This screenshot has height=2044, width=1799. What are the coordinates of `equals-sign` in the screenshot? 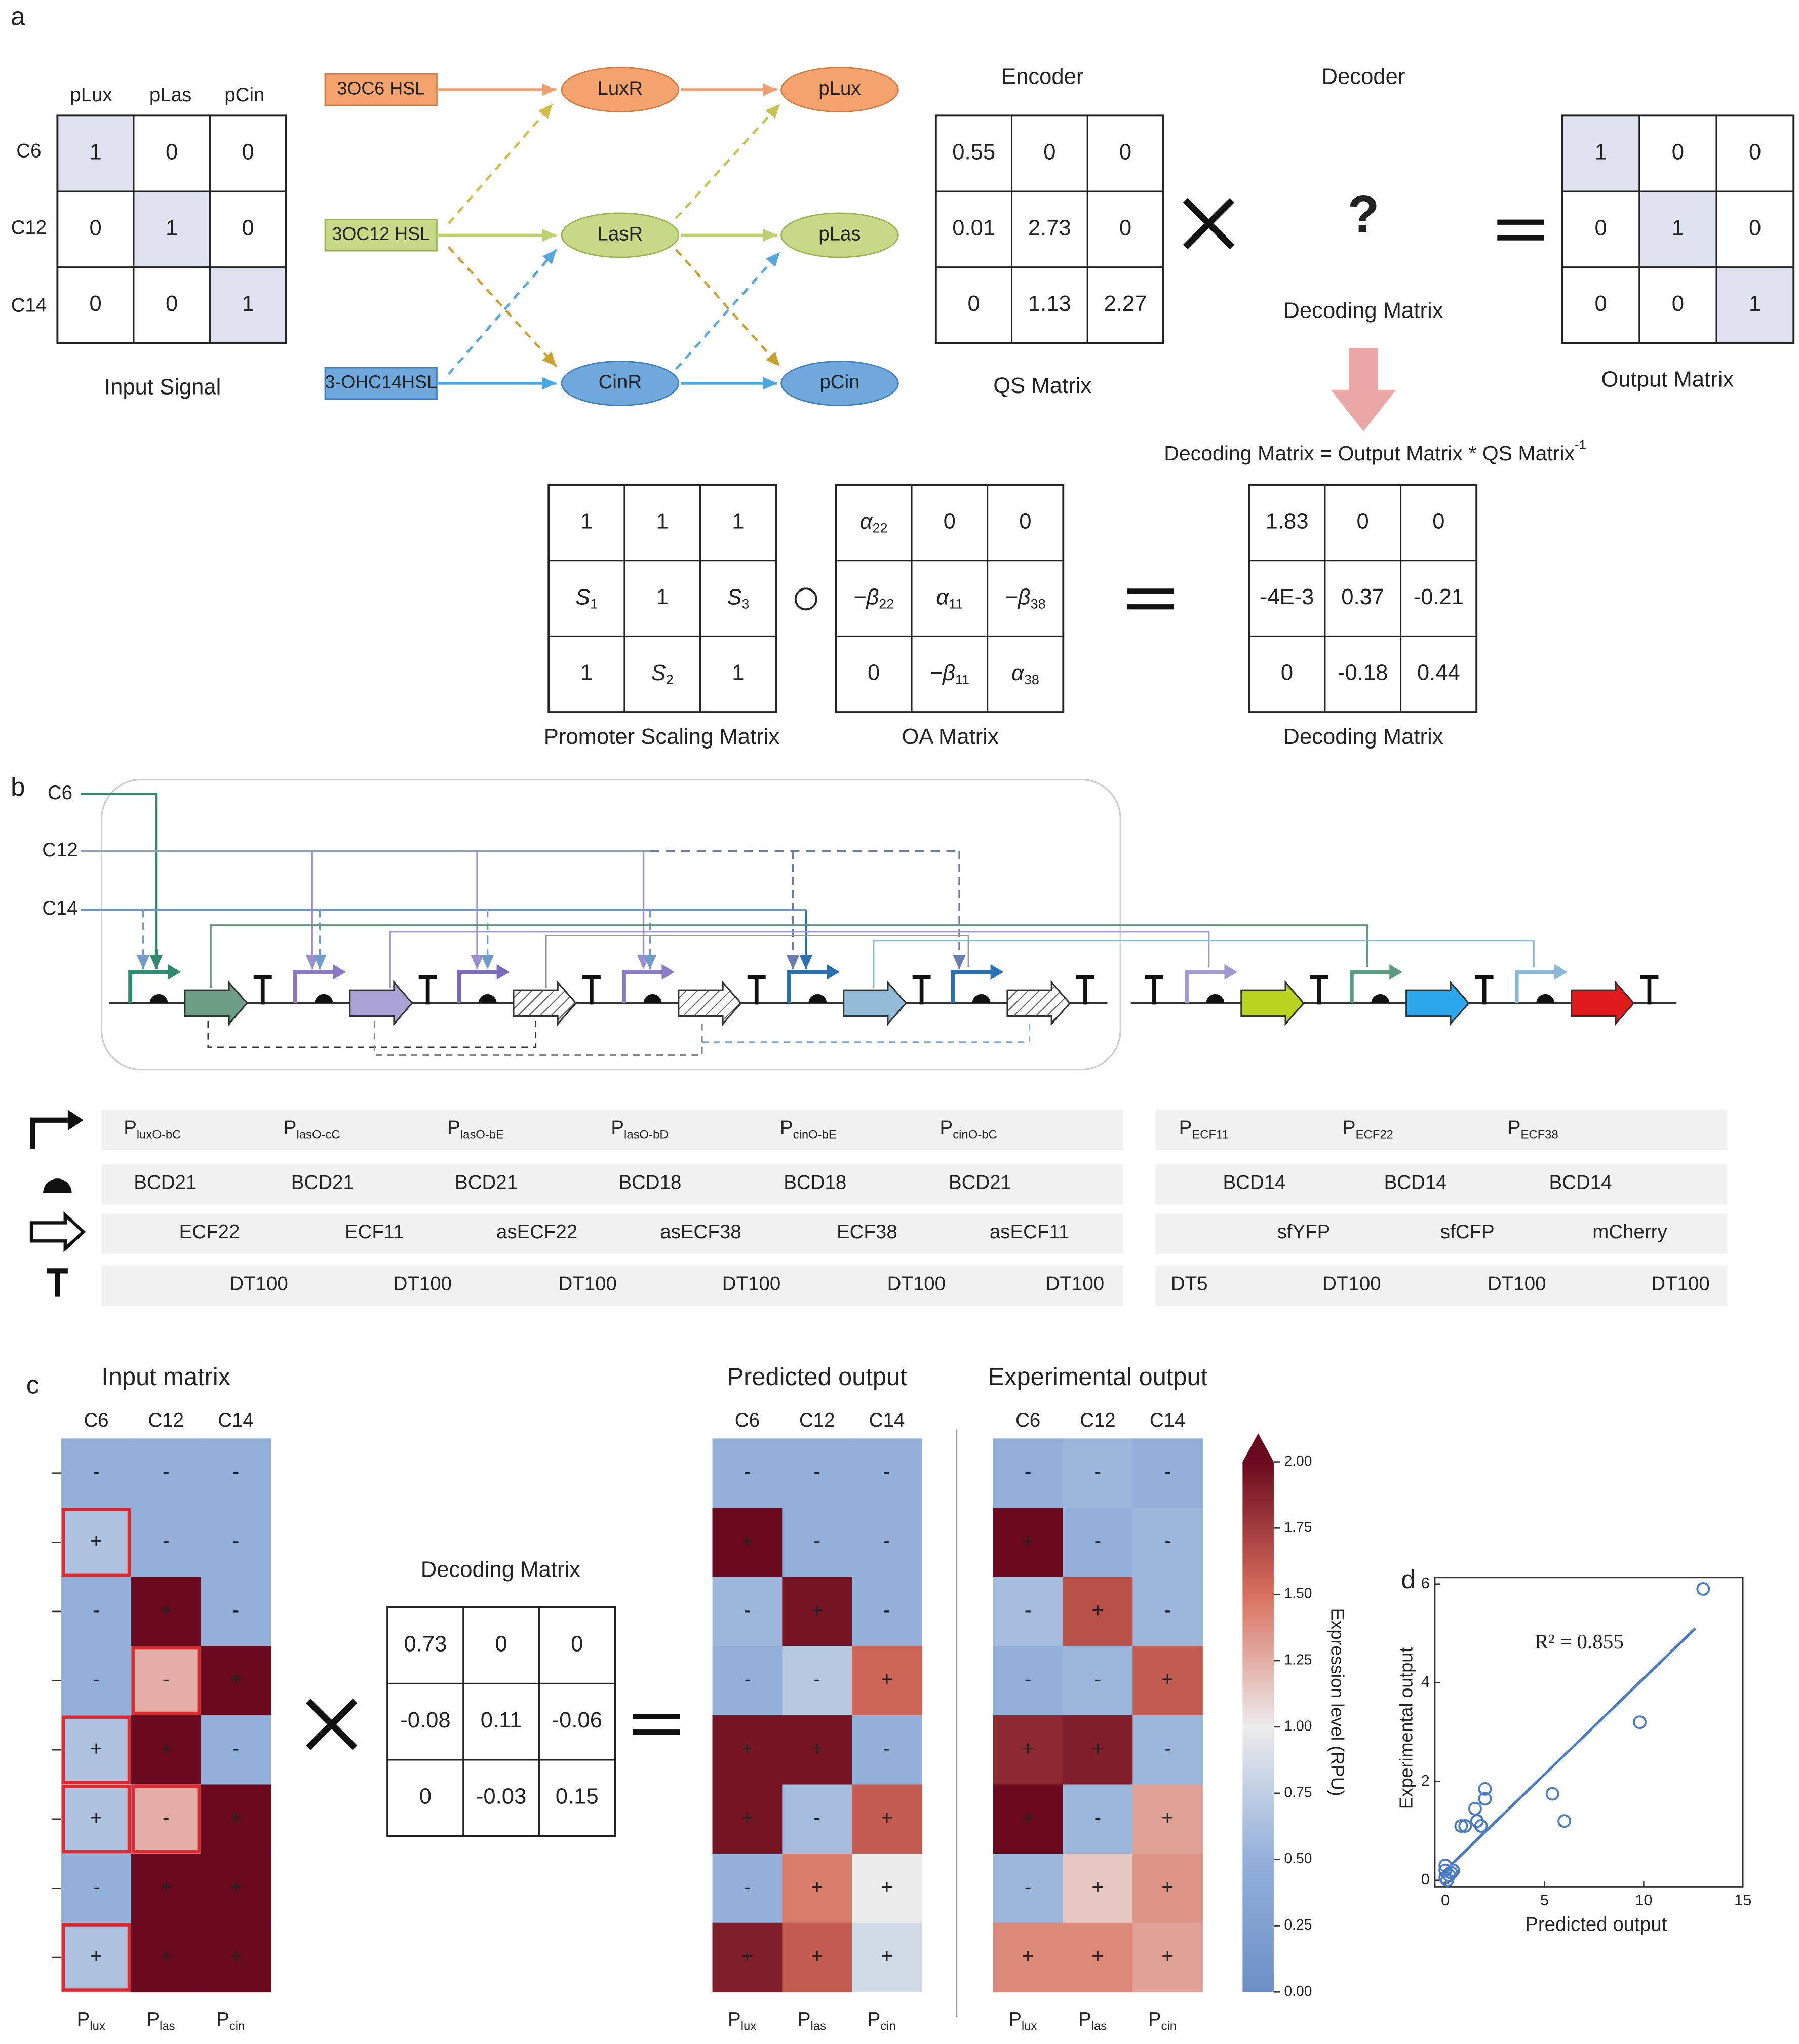 It's located at (656, 1732).